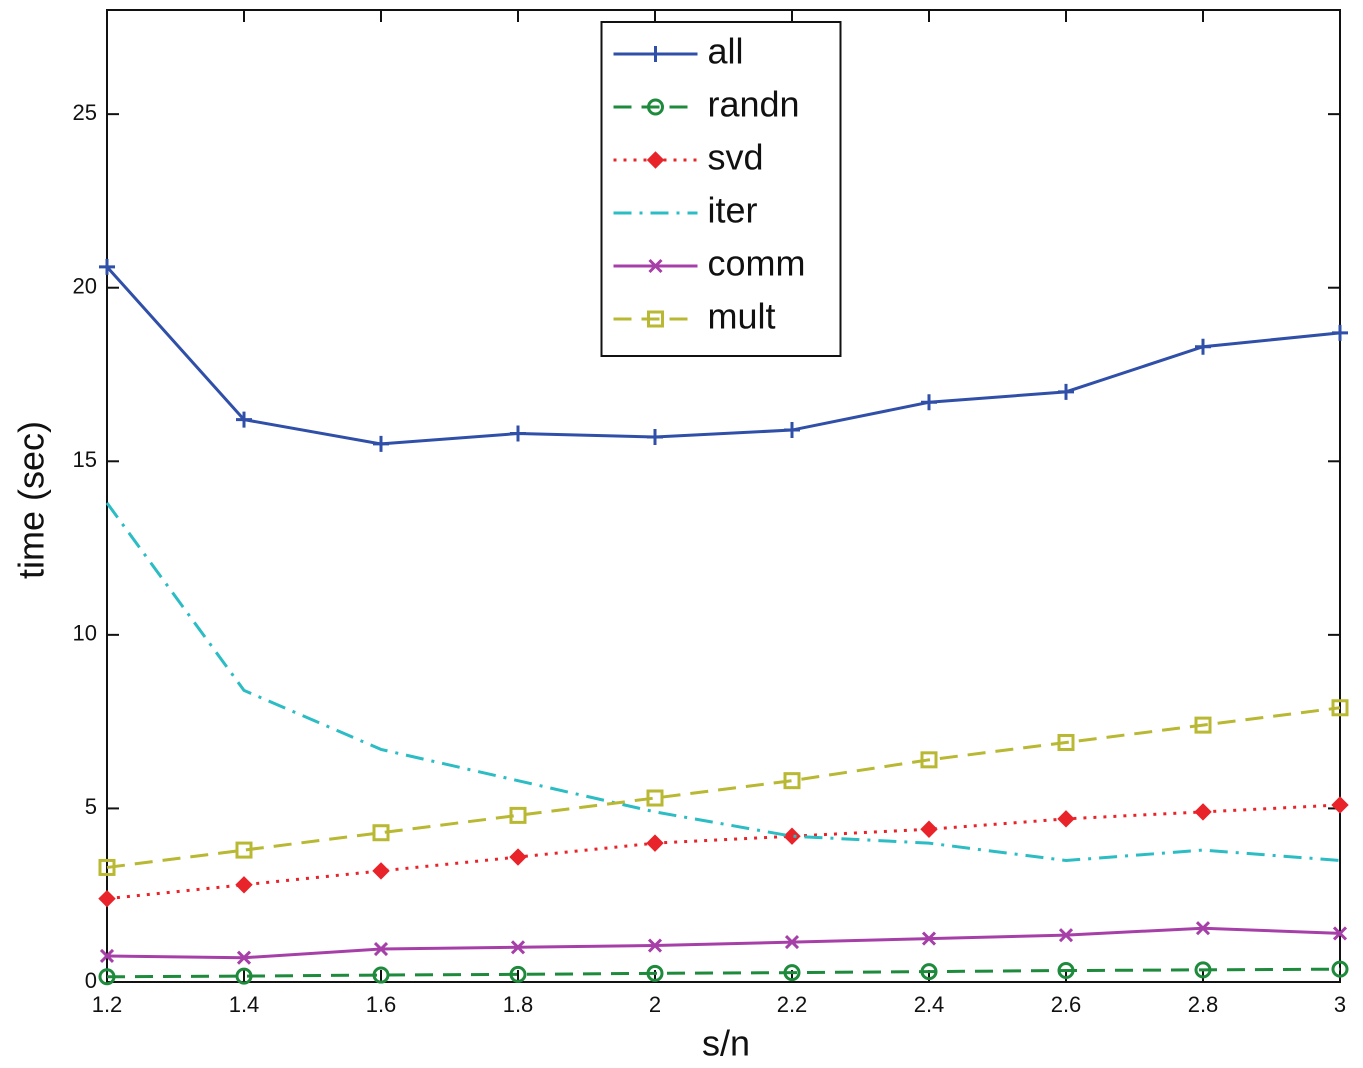  I want to click on x-tick-label: 1.4, so click(244, 1004).